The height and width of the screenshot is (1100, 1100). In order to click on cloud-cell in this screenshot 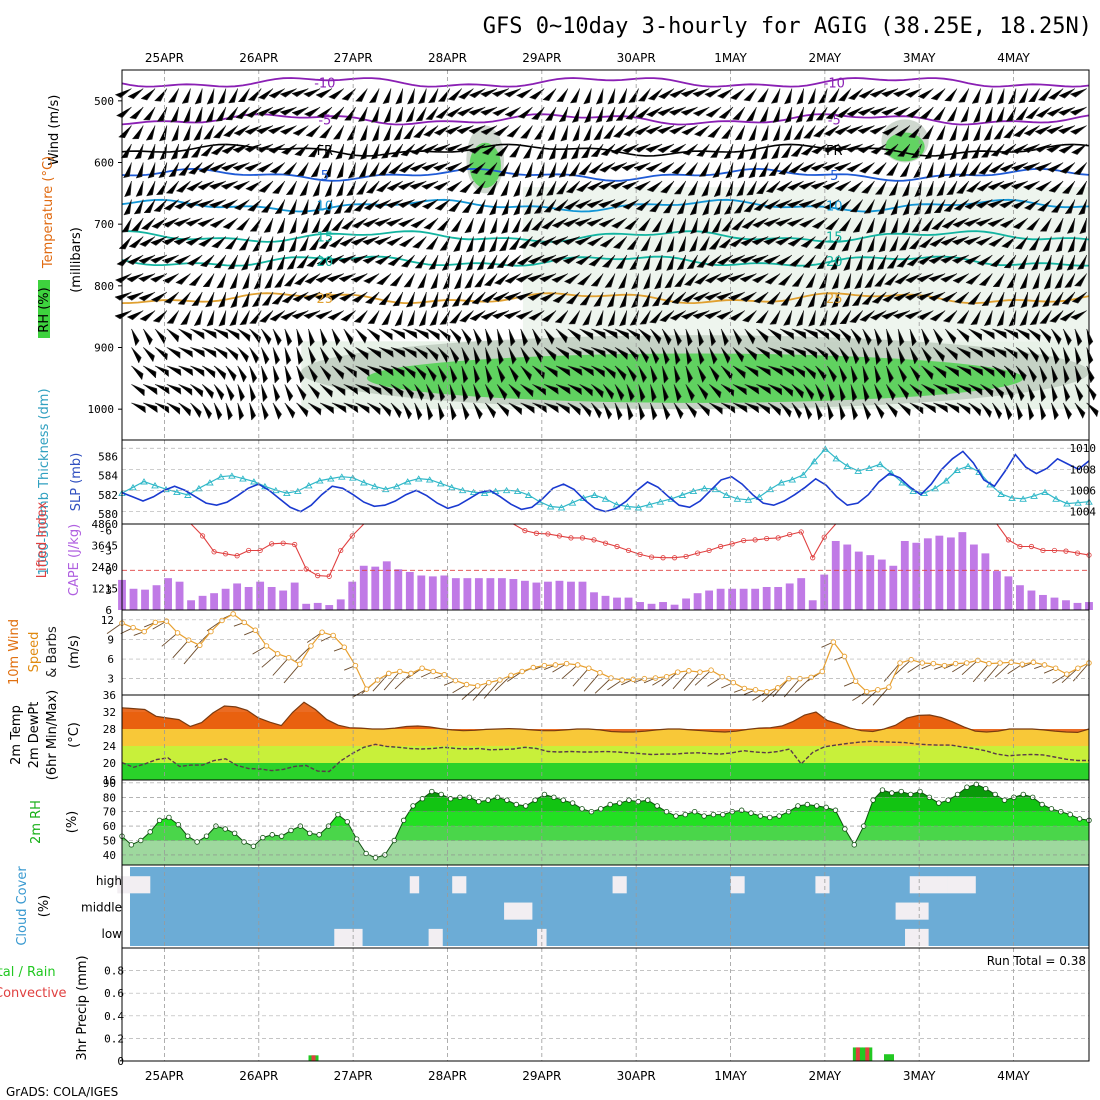, I will do `click(917, 937)`.